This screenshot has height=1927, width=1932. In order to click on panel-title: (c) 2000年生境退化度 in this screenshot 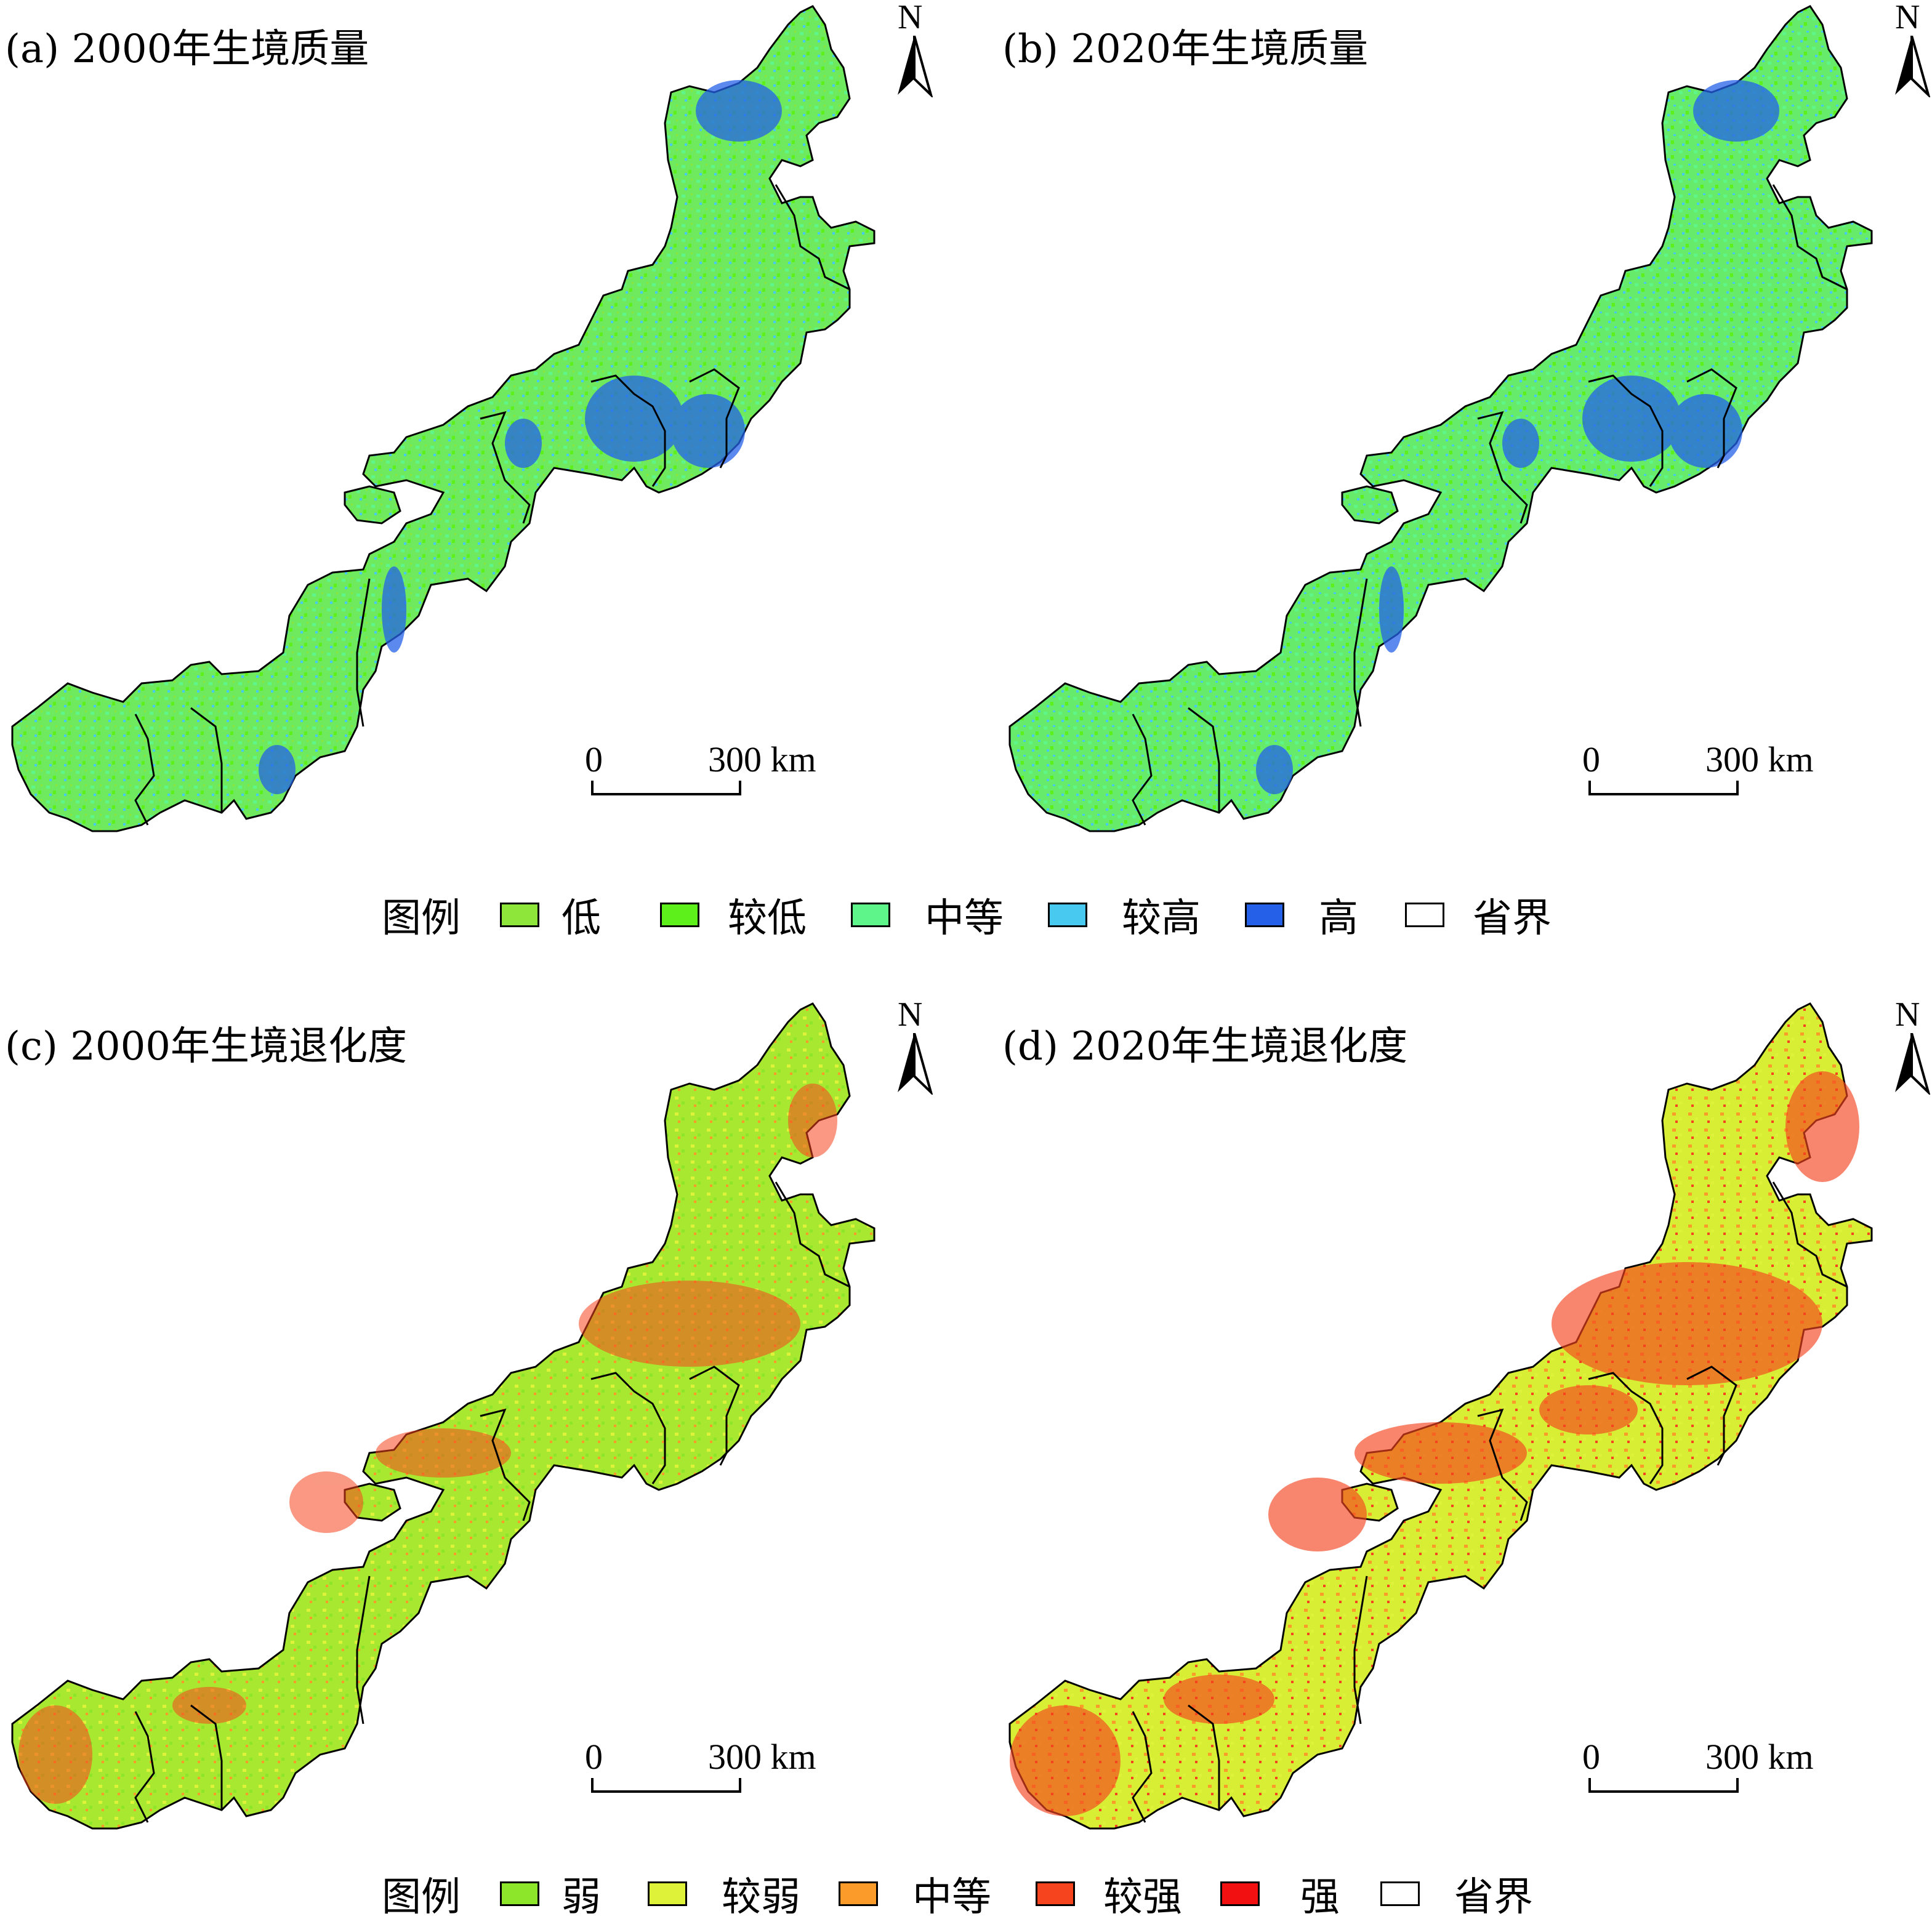, I will do `click(206, 1046)`.